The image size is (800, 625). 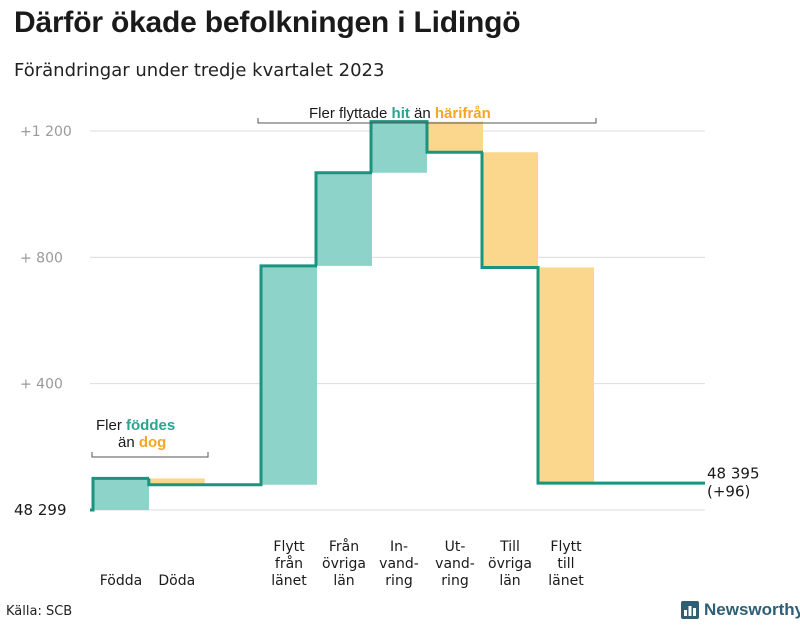 I want to click on category-label: Till, so click(x=509, y=547).